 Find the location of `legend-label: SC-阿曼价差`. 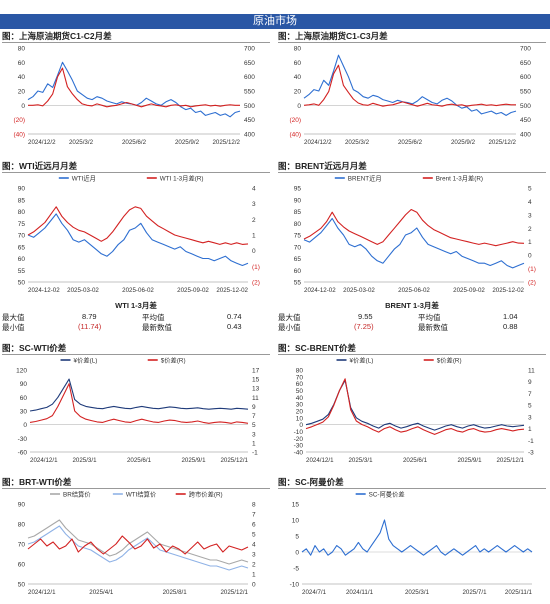

legend-label: SC-阿曼价差 is located at coordinates (387, 494).